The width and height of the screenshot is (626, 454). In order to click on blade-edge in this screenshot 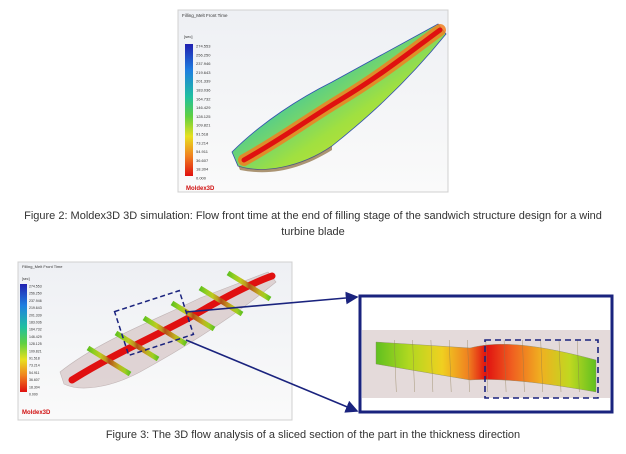, I will do `click(284, 159)`.